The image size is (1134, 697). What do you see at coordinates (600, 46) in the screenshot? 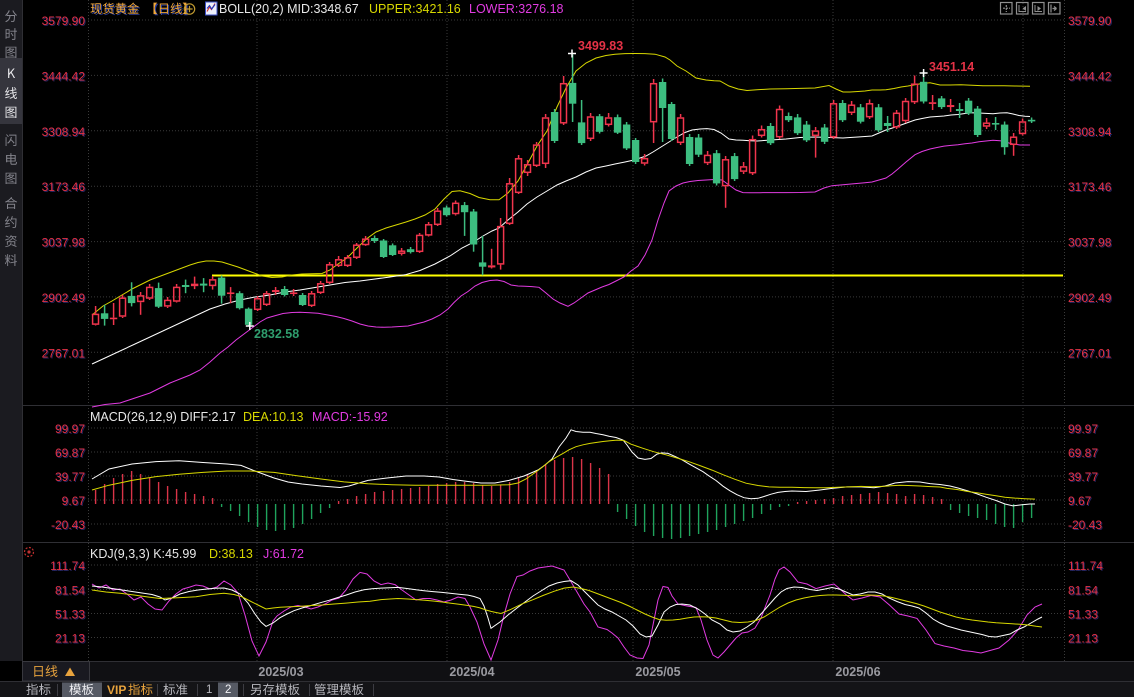
I see `svg-text: 3499.83` at bounding box center [600, 46].